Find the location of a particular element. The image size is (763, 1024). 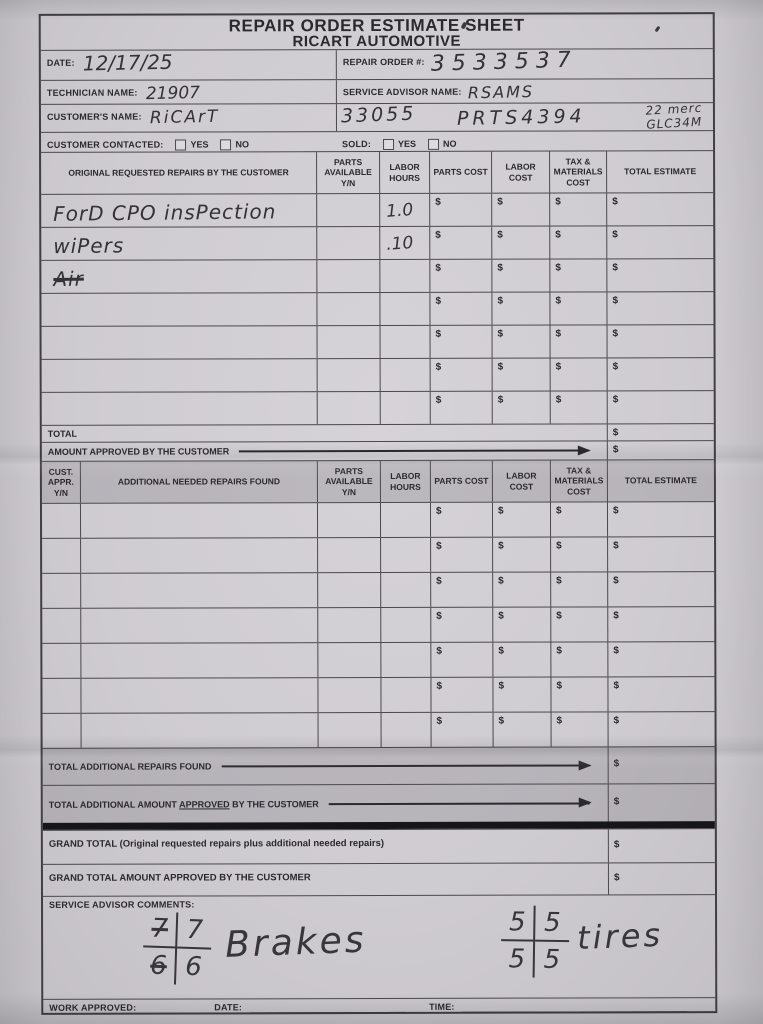

total-additional-label: TOTAL ADDITIONAL REPAIRS FOUND is located at coordinates (130, 766).